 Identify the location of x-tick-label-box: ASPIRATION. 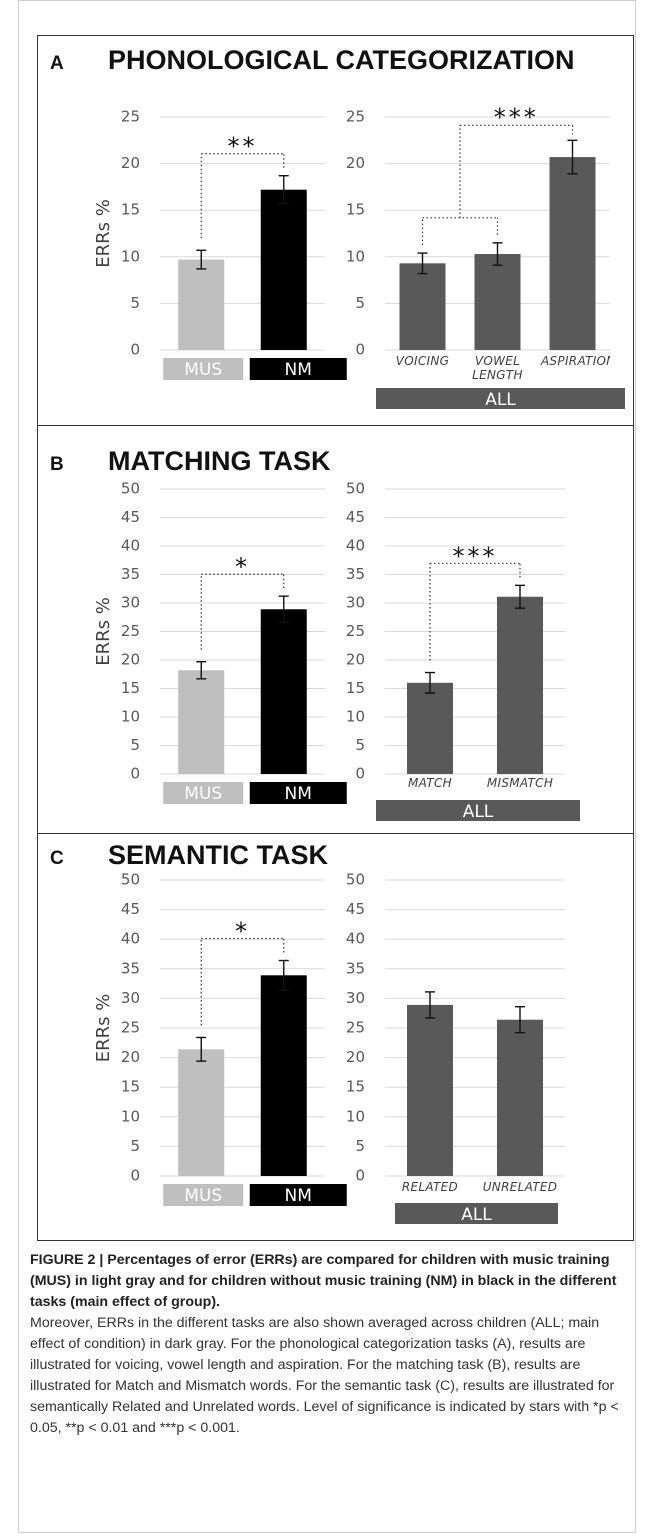
(575, 361).